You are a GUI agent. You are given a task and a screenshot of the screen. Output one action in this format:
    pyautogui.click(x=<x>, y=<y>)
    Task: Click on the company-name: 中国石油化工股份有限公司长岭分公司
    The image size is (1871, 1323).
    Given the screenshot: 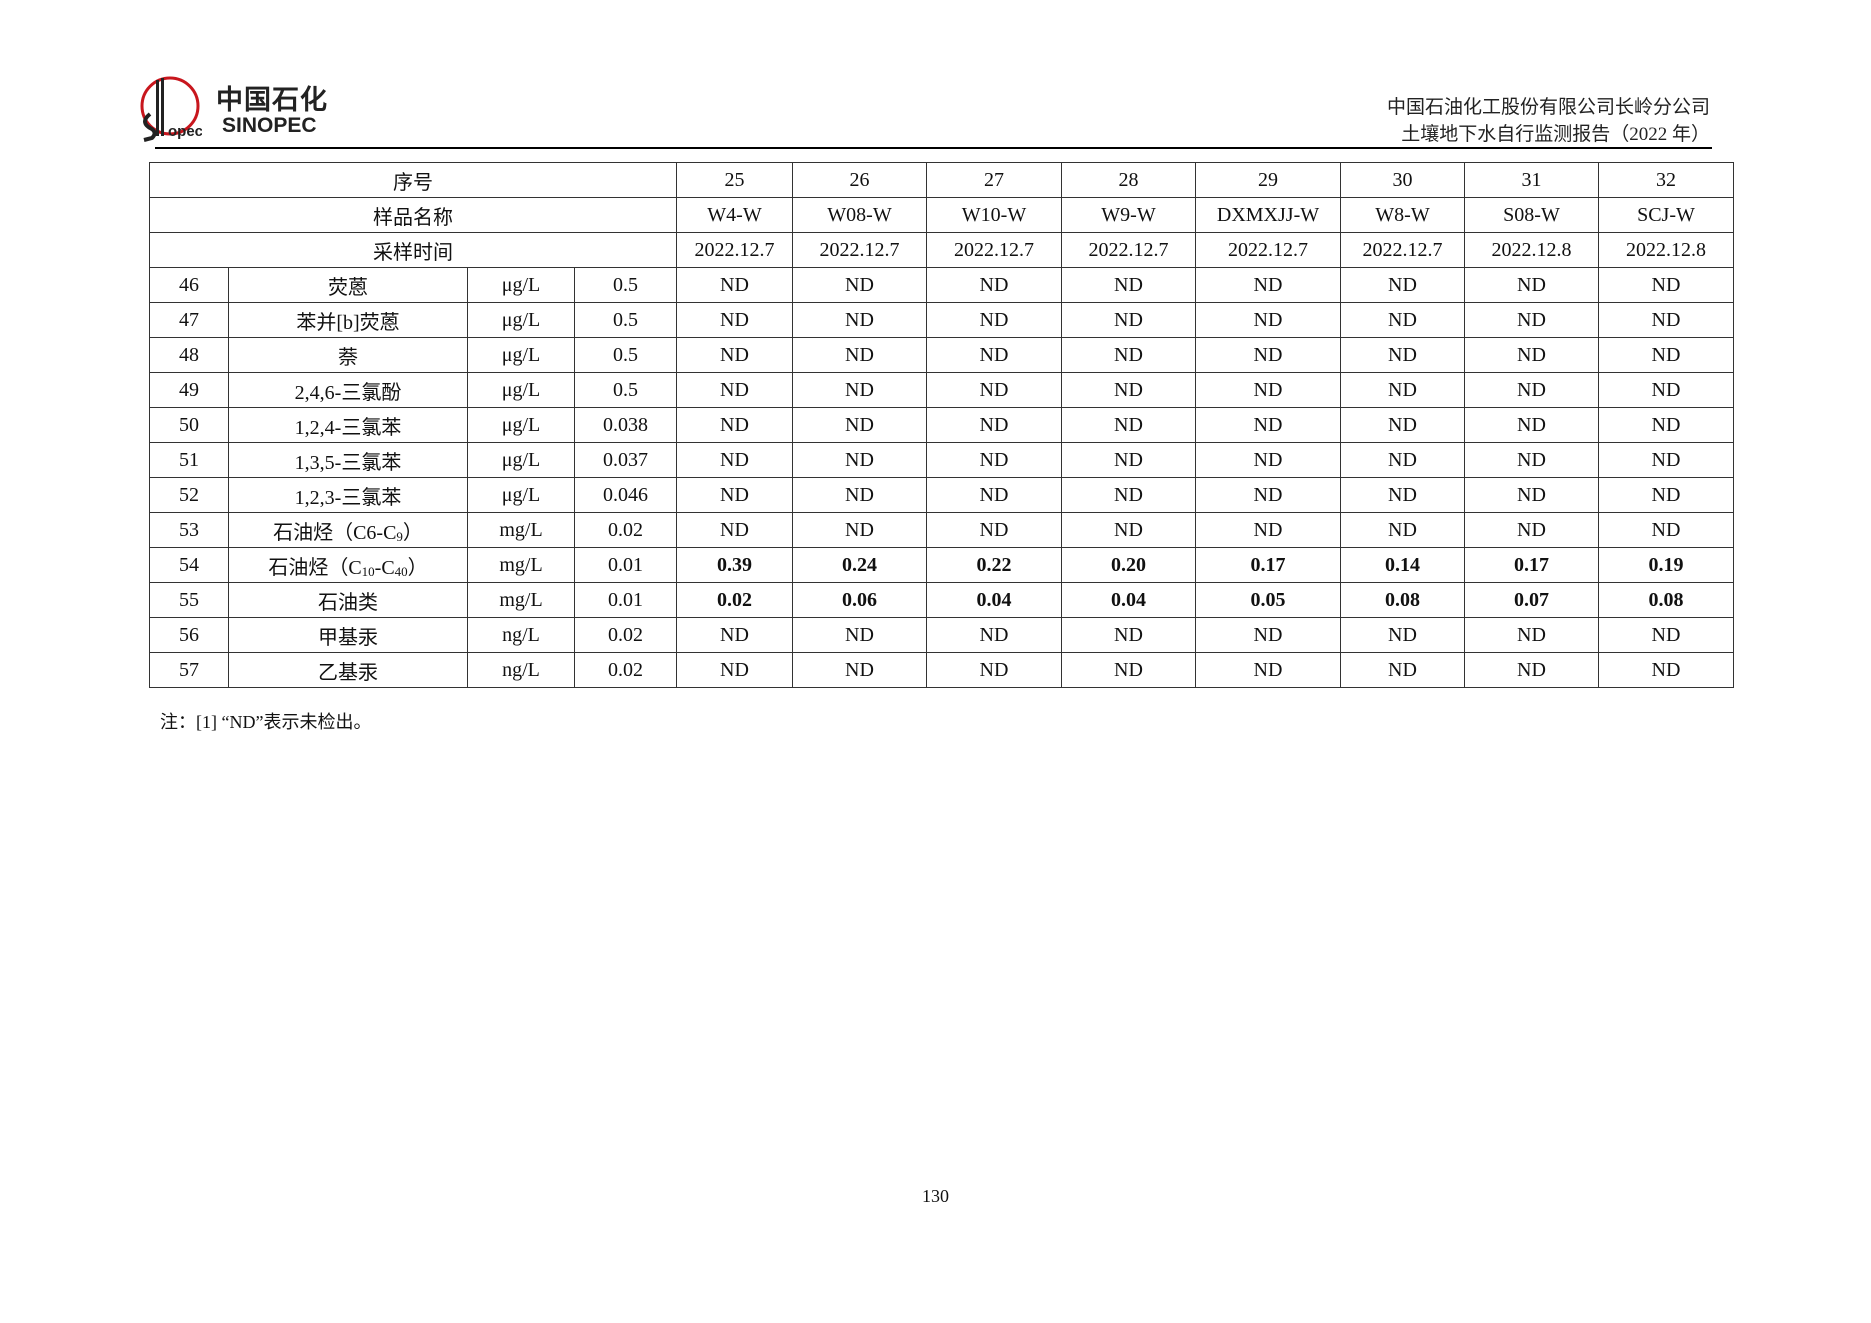 What is the action you would take?
    pyautogui.click(x=1548, y=107)
    